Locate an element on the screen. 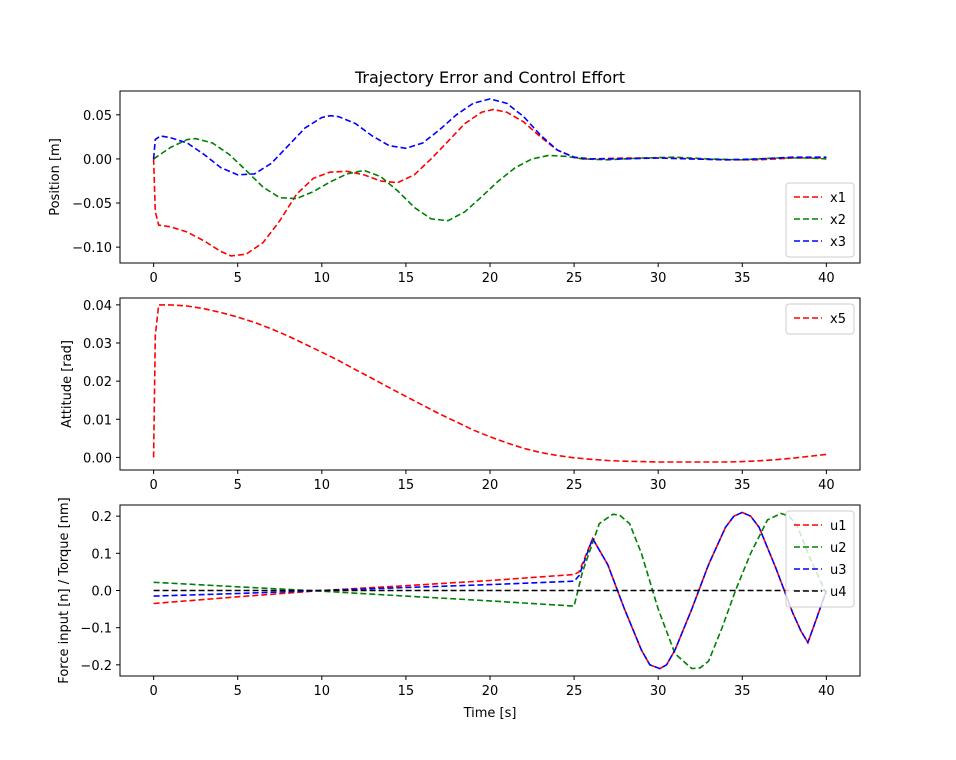 The width and height of the screenshot is (956, 760). y-tick-label: 0.2 is located at coordinates (101, 517).